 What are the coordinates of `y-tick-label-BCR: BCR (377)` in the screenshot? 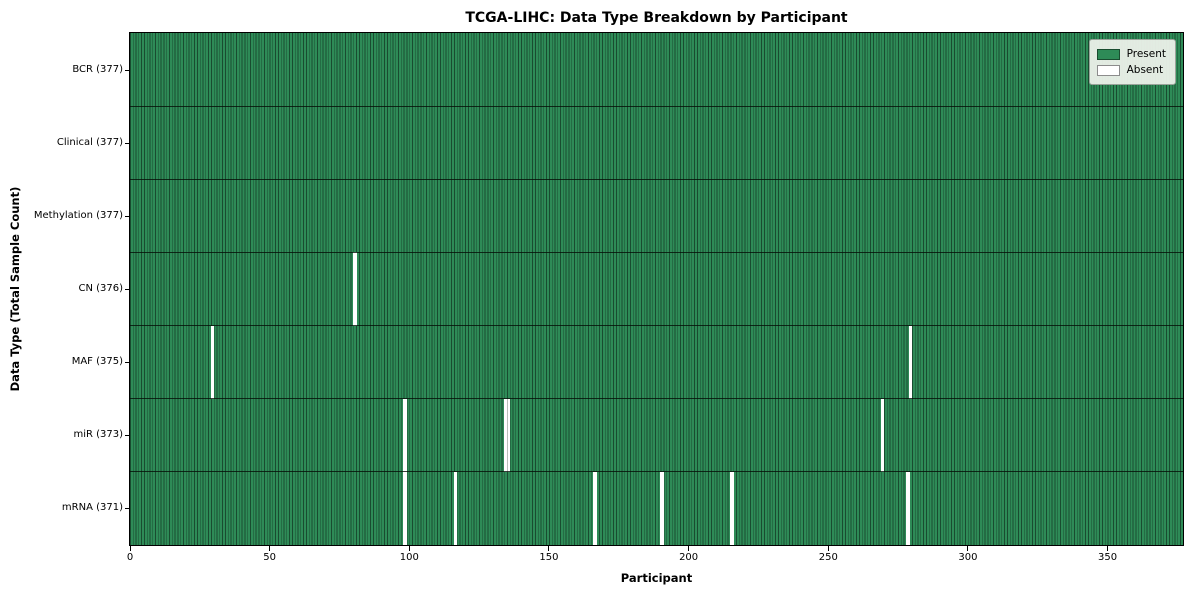 It's located at (97, 69).